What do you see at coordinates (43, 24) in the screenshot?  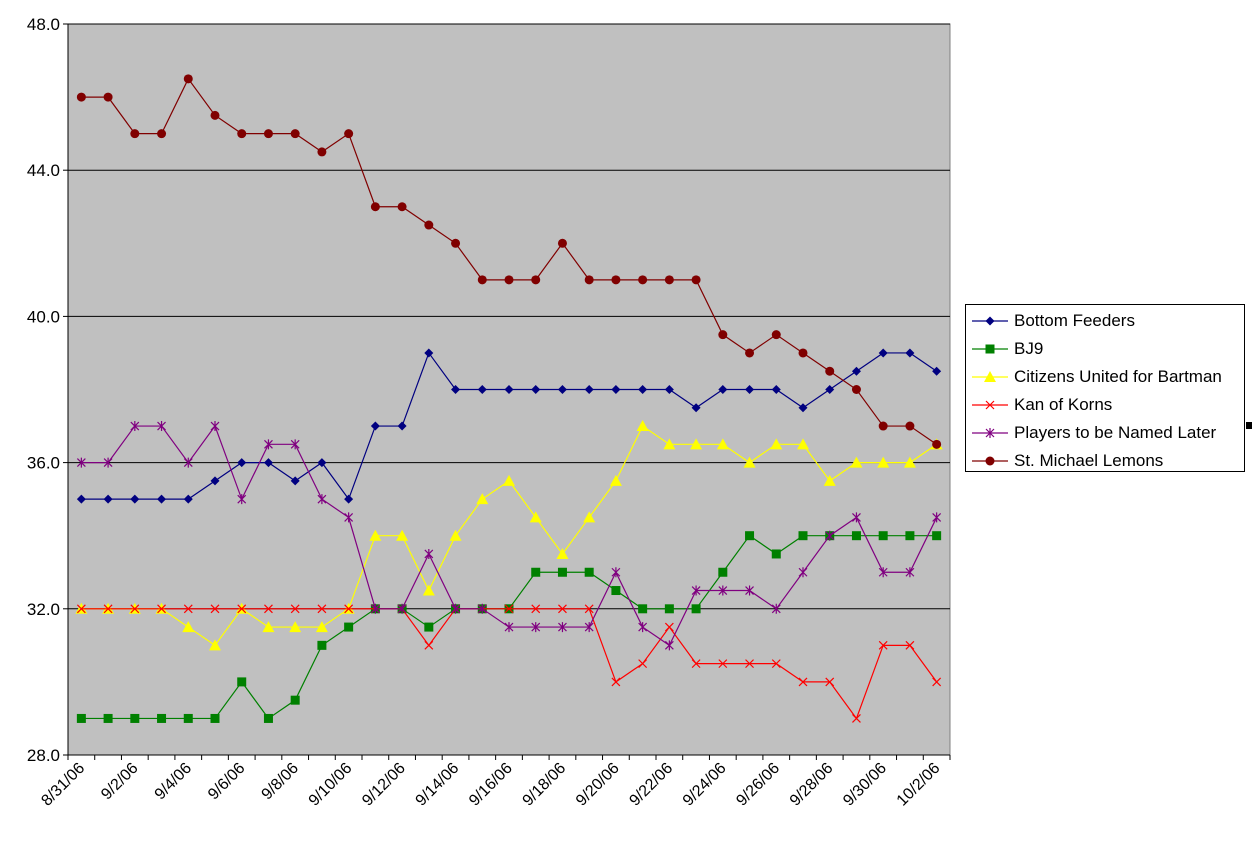 I see `y-tick-label: 48.0` at bounding box center [43, 24].